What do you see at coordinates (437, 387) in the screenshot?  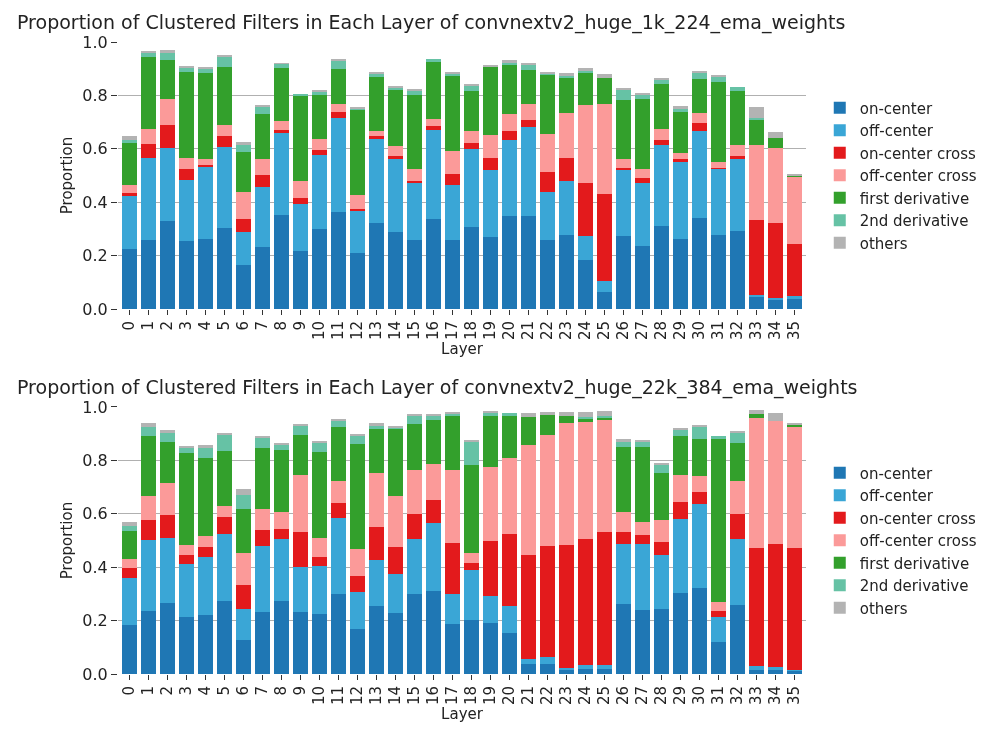 I see `chart-title: Proportion of Clustered Filters in Each Layer of convnextv2_huge_22k_384_ema_weights` at bounding box center [437, 387].